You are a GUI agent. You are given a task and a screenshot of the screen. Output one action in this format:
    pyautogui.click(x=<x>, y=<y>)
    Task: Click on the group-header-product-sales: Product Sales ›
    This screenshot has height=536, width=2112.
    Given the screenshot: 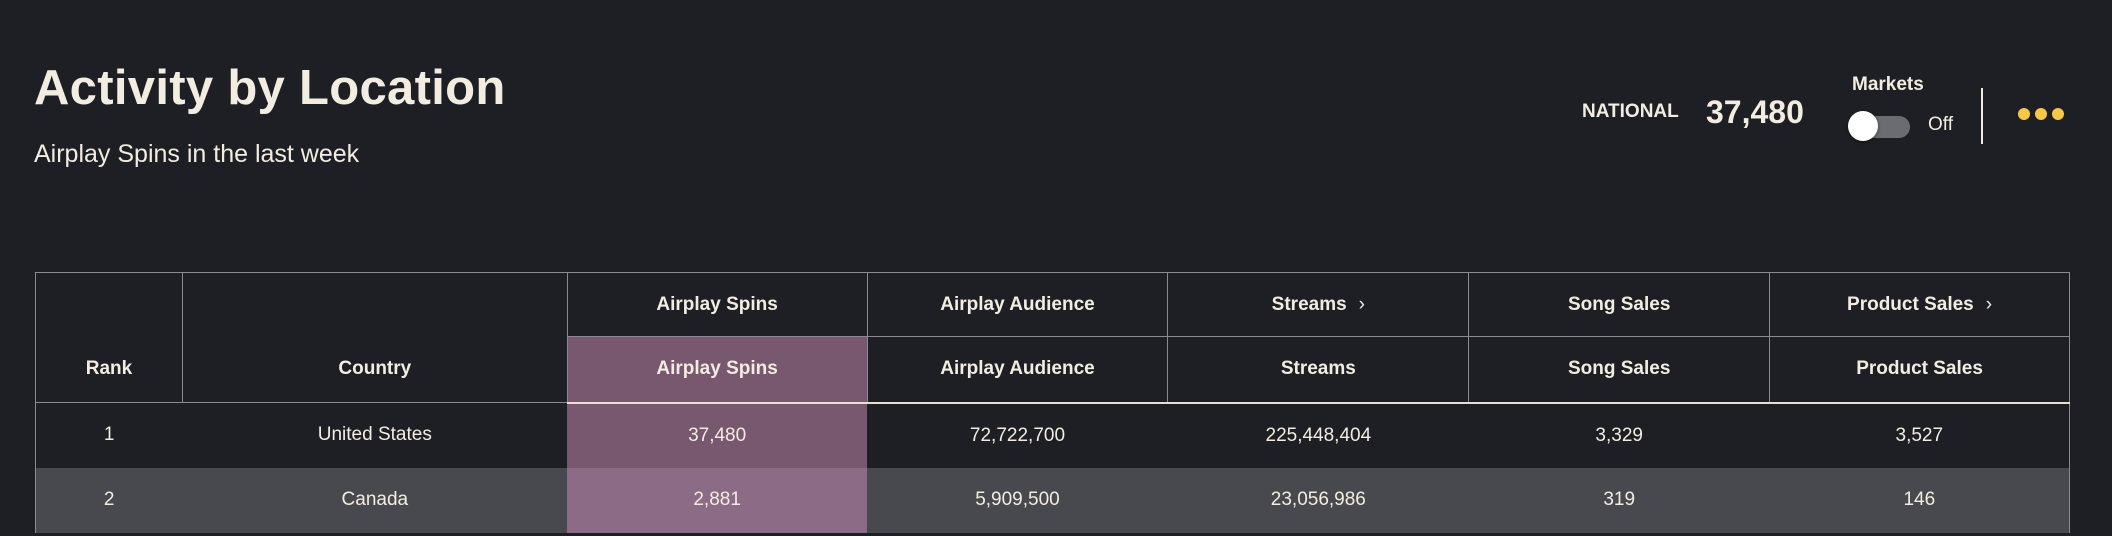 What is the action you would take?
    pyautogui.click(x=1919, y=304)
    